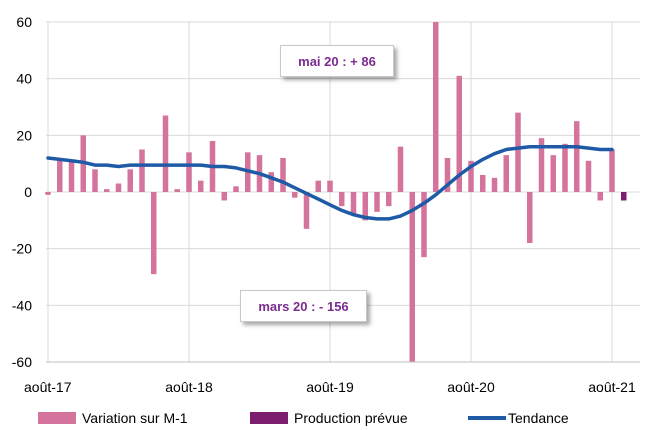 This screenshot has height=430, width=645. I want to click on y-tick-label-0: 60, so click(24, 22).